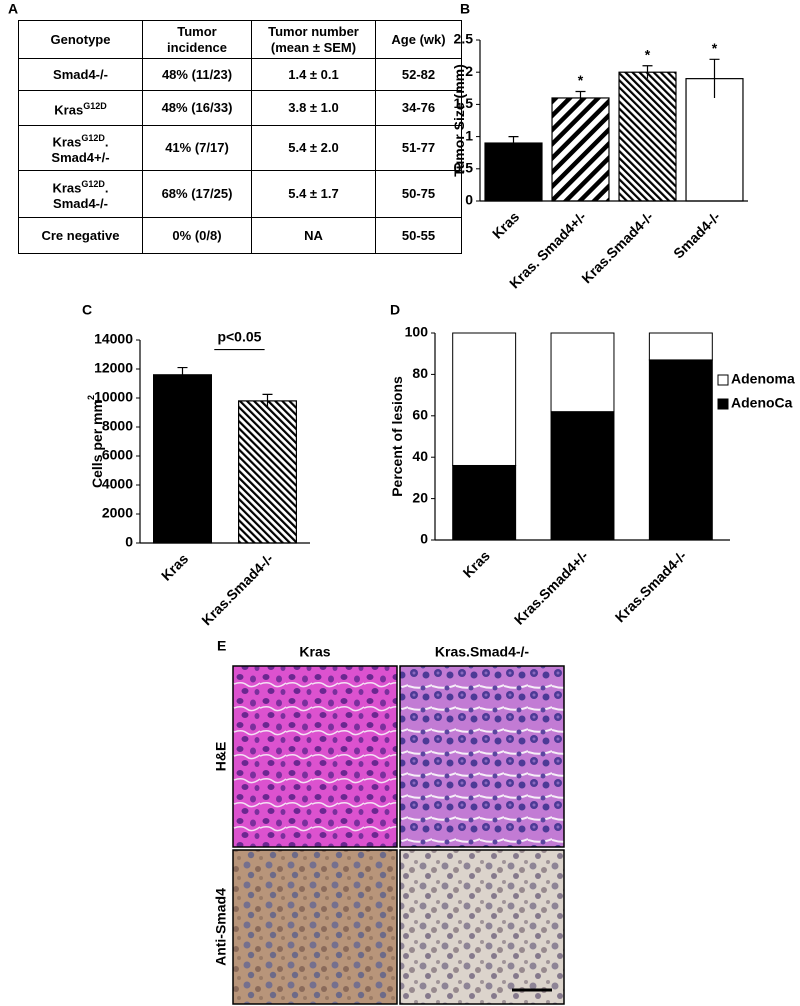 This screenshot has height=1006, width=800. What do you see at coordinates (314, 652) in the screenshot?
I see `column-label: Kras` at bounding box center [314, 652].